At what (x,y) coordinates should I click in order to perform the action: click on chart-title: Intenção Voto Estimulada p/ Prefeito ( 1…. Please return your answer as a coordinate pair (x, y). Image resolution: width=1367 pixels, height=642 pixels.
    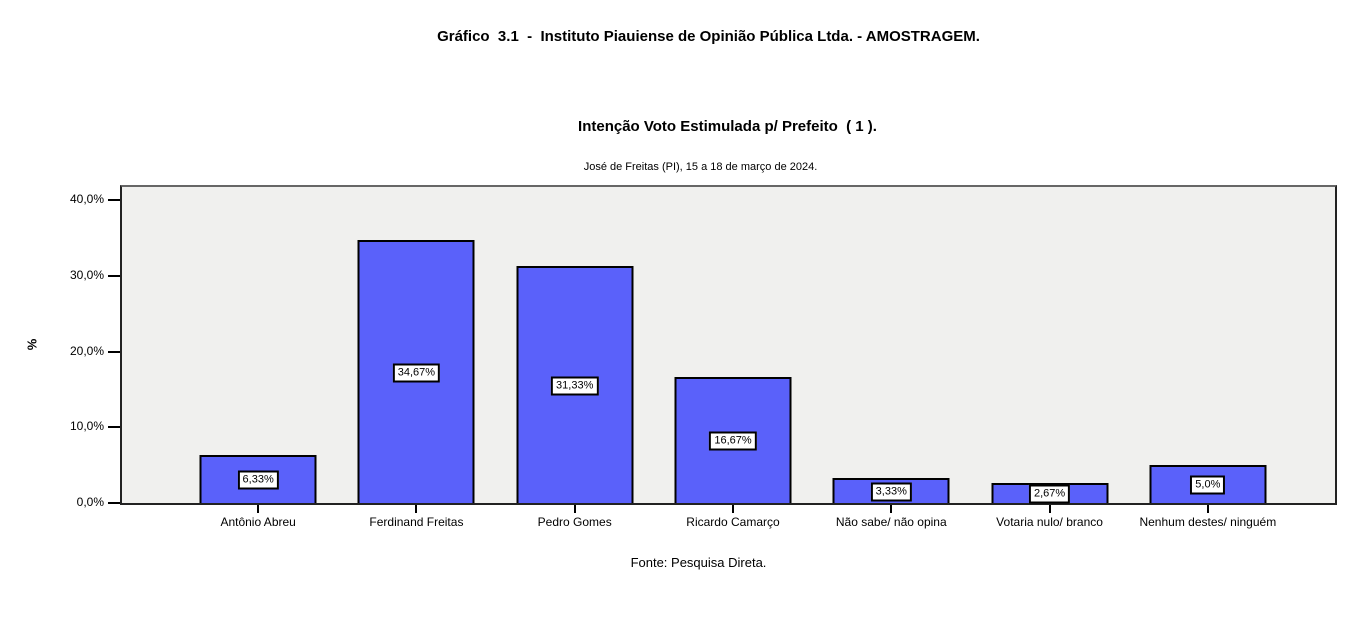
    Looking at the image, I should click on (727, 126).